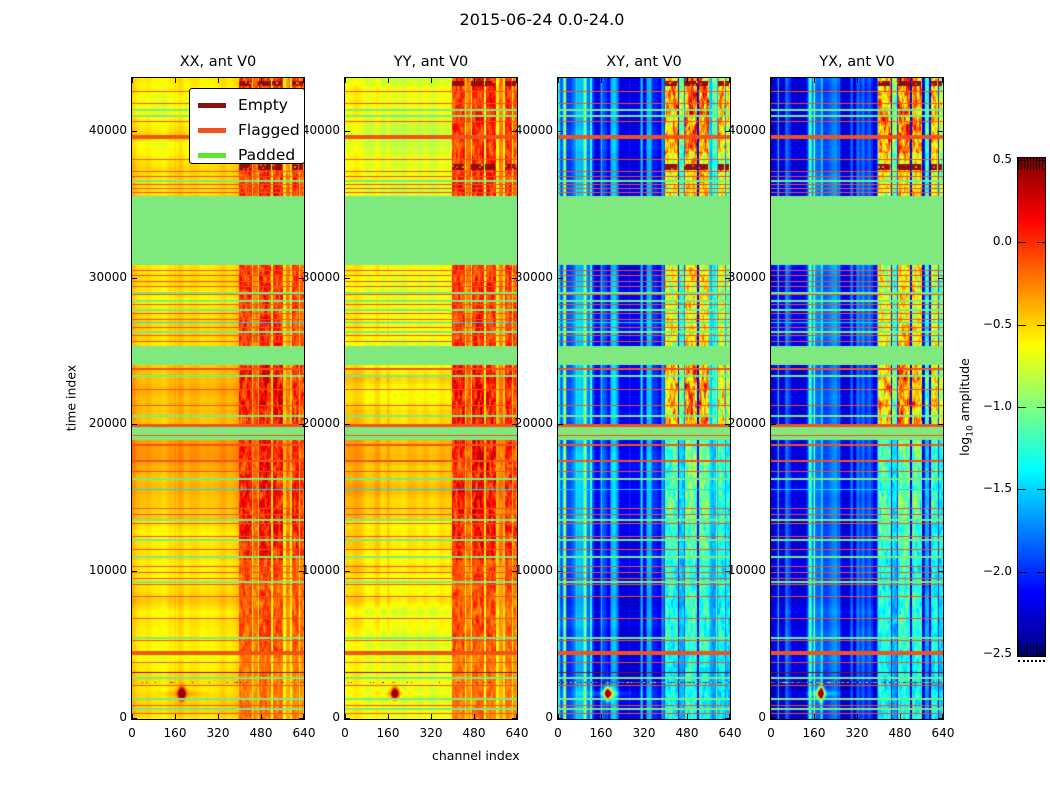 The width and height of the screenshot is (1050, 800). What do you see at coordinates (1031, 650) in the screenshot?
I see `colorbar-under-hatch` at bounding box center [1031, 650].